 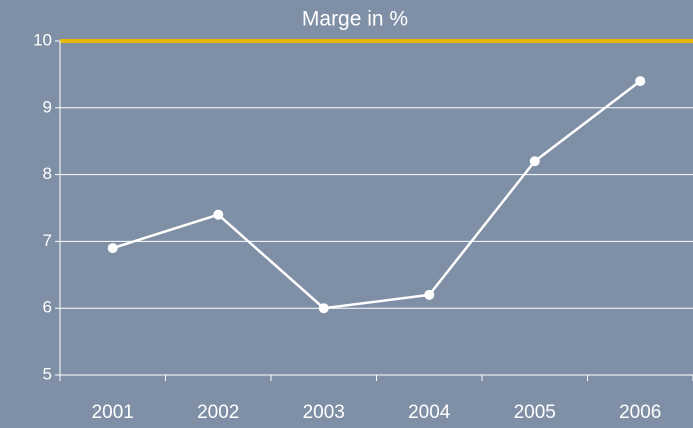 I want to click on y-tick-label: 6, so click(x=47, y=307).